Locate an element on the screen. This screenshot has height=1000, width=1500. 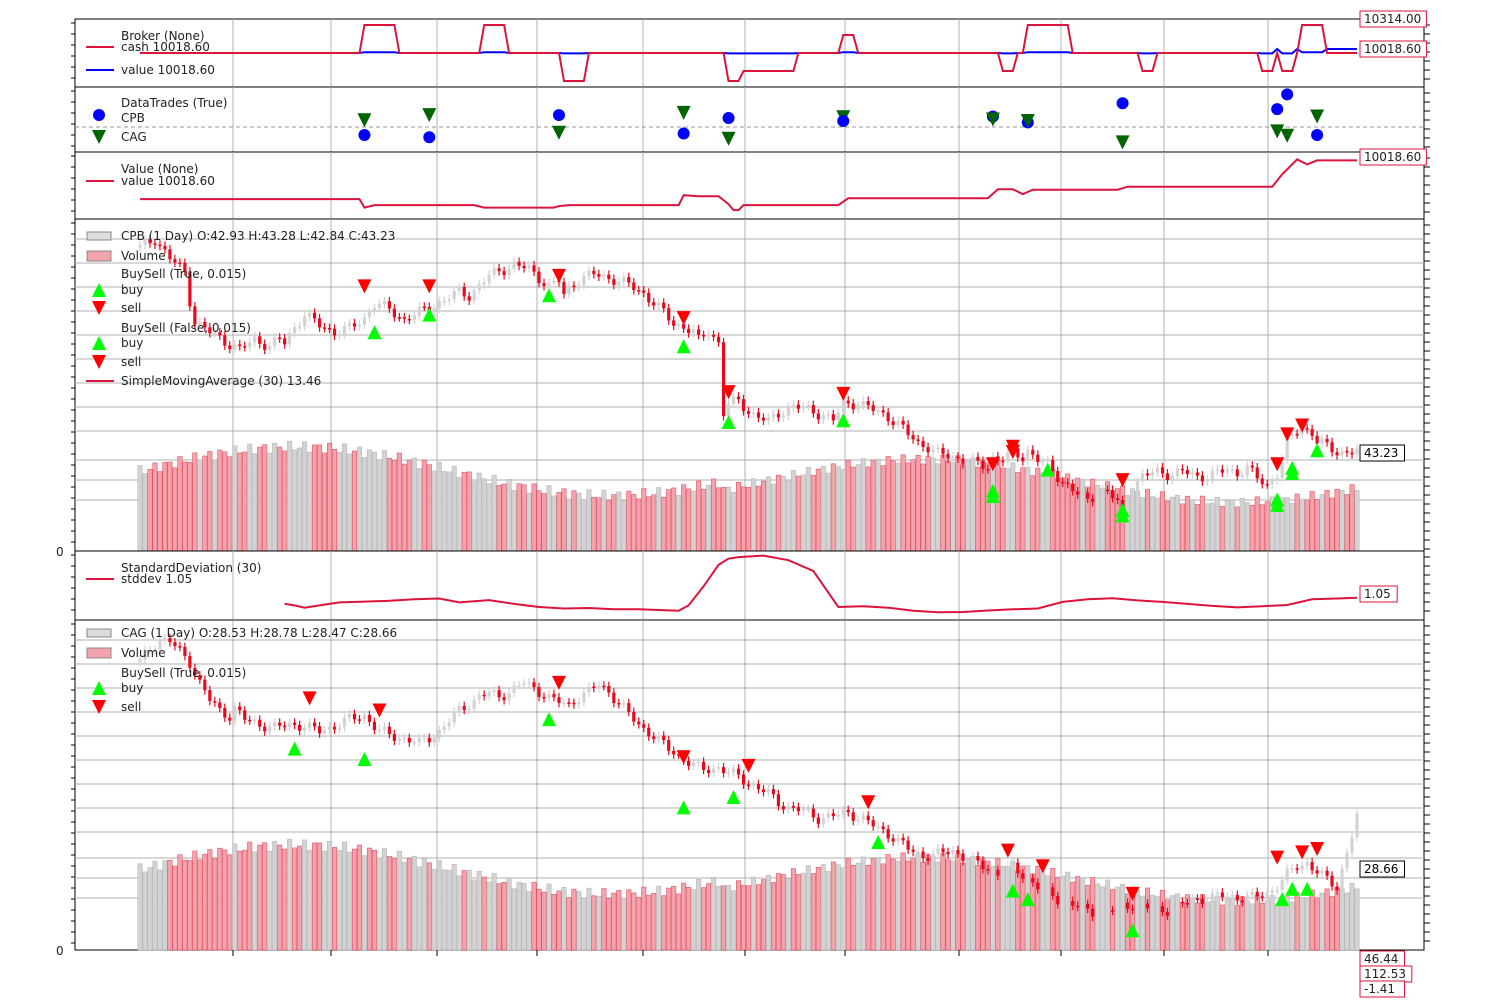
sell-marker is located at coordinates (309, 698).